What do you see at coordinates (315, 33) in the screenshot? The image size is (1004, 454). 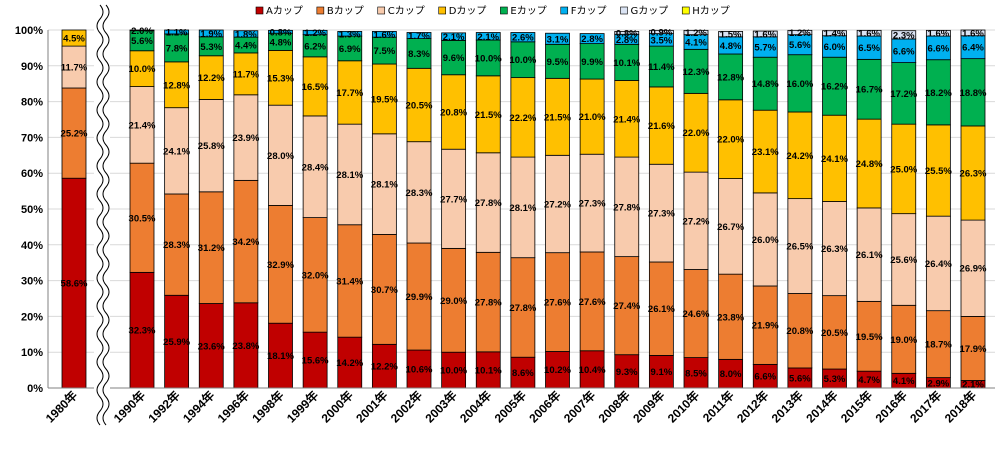 I see `data-label: 1.2%` at bounding box center [315, 33].